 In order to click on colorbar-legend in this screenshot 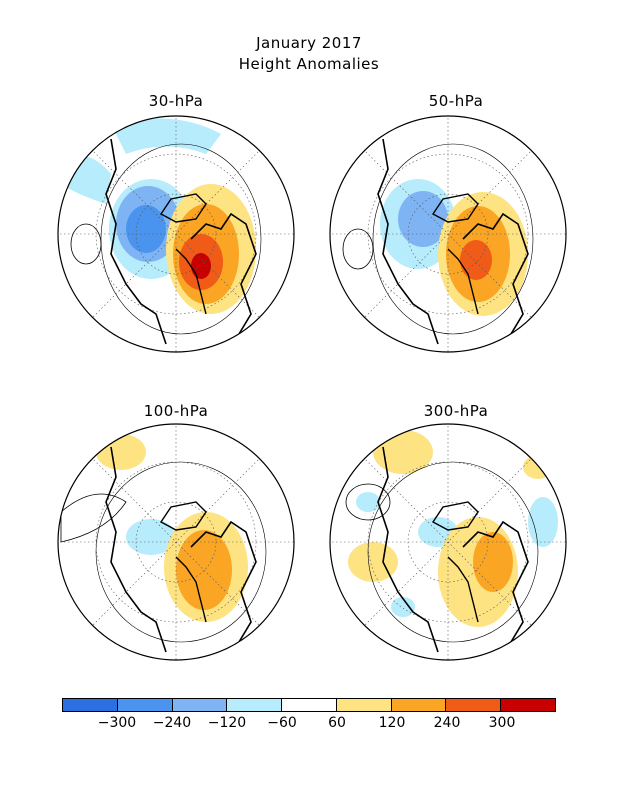, I will do `click(309, 705)`.